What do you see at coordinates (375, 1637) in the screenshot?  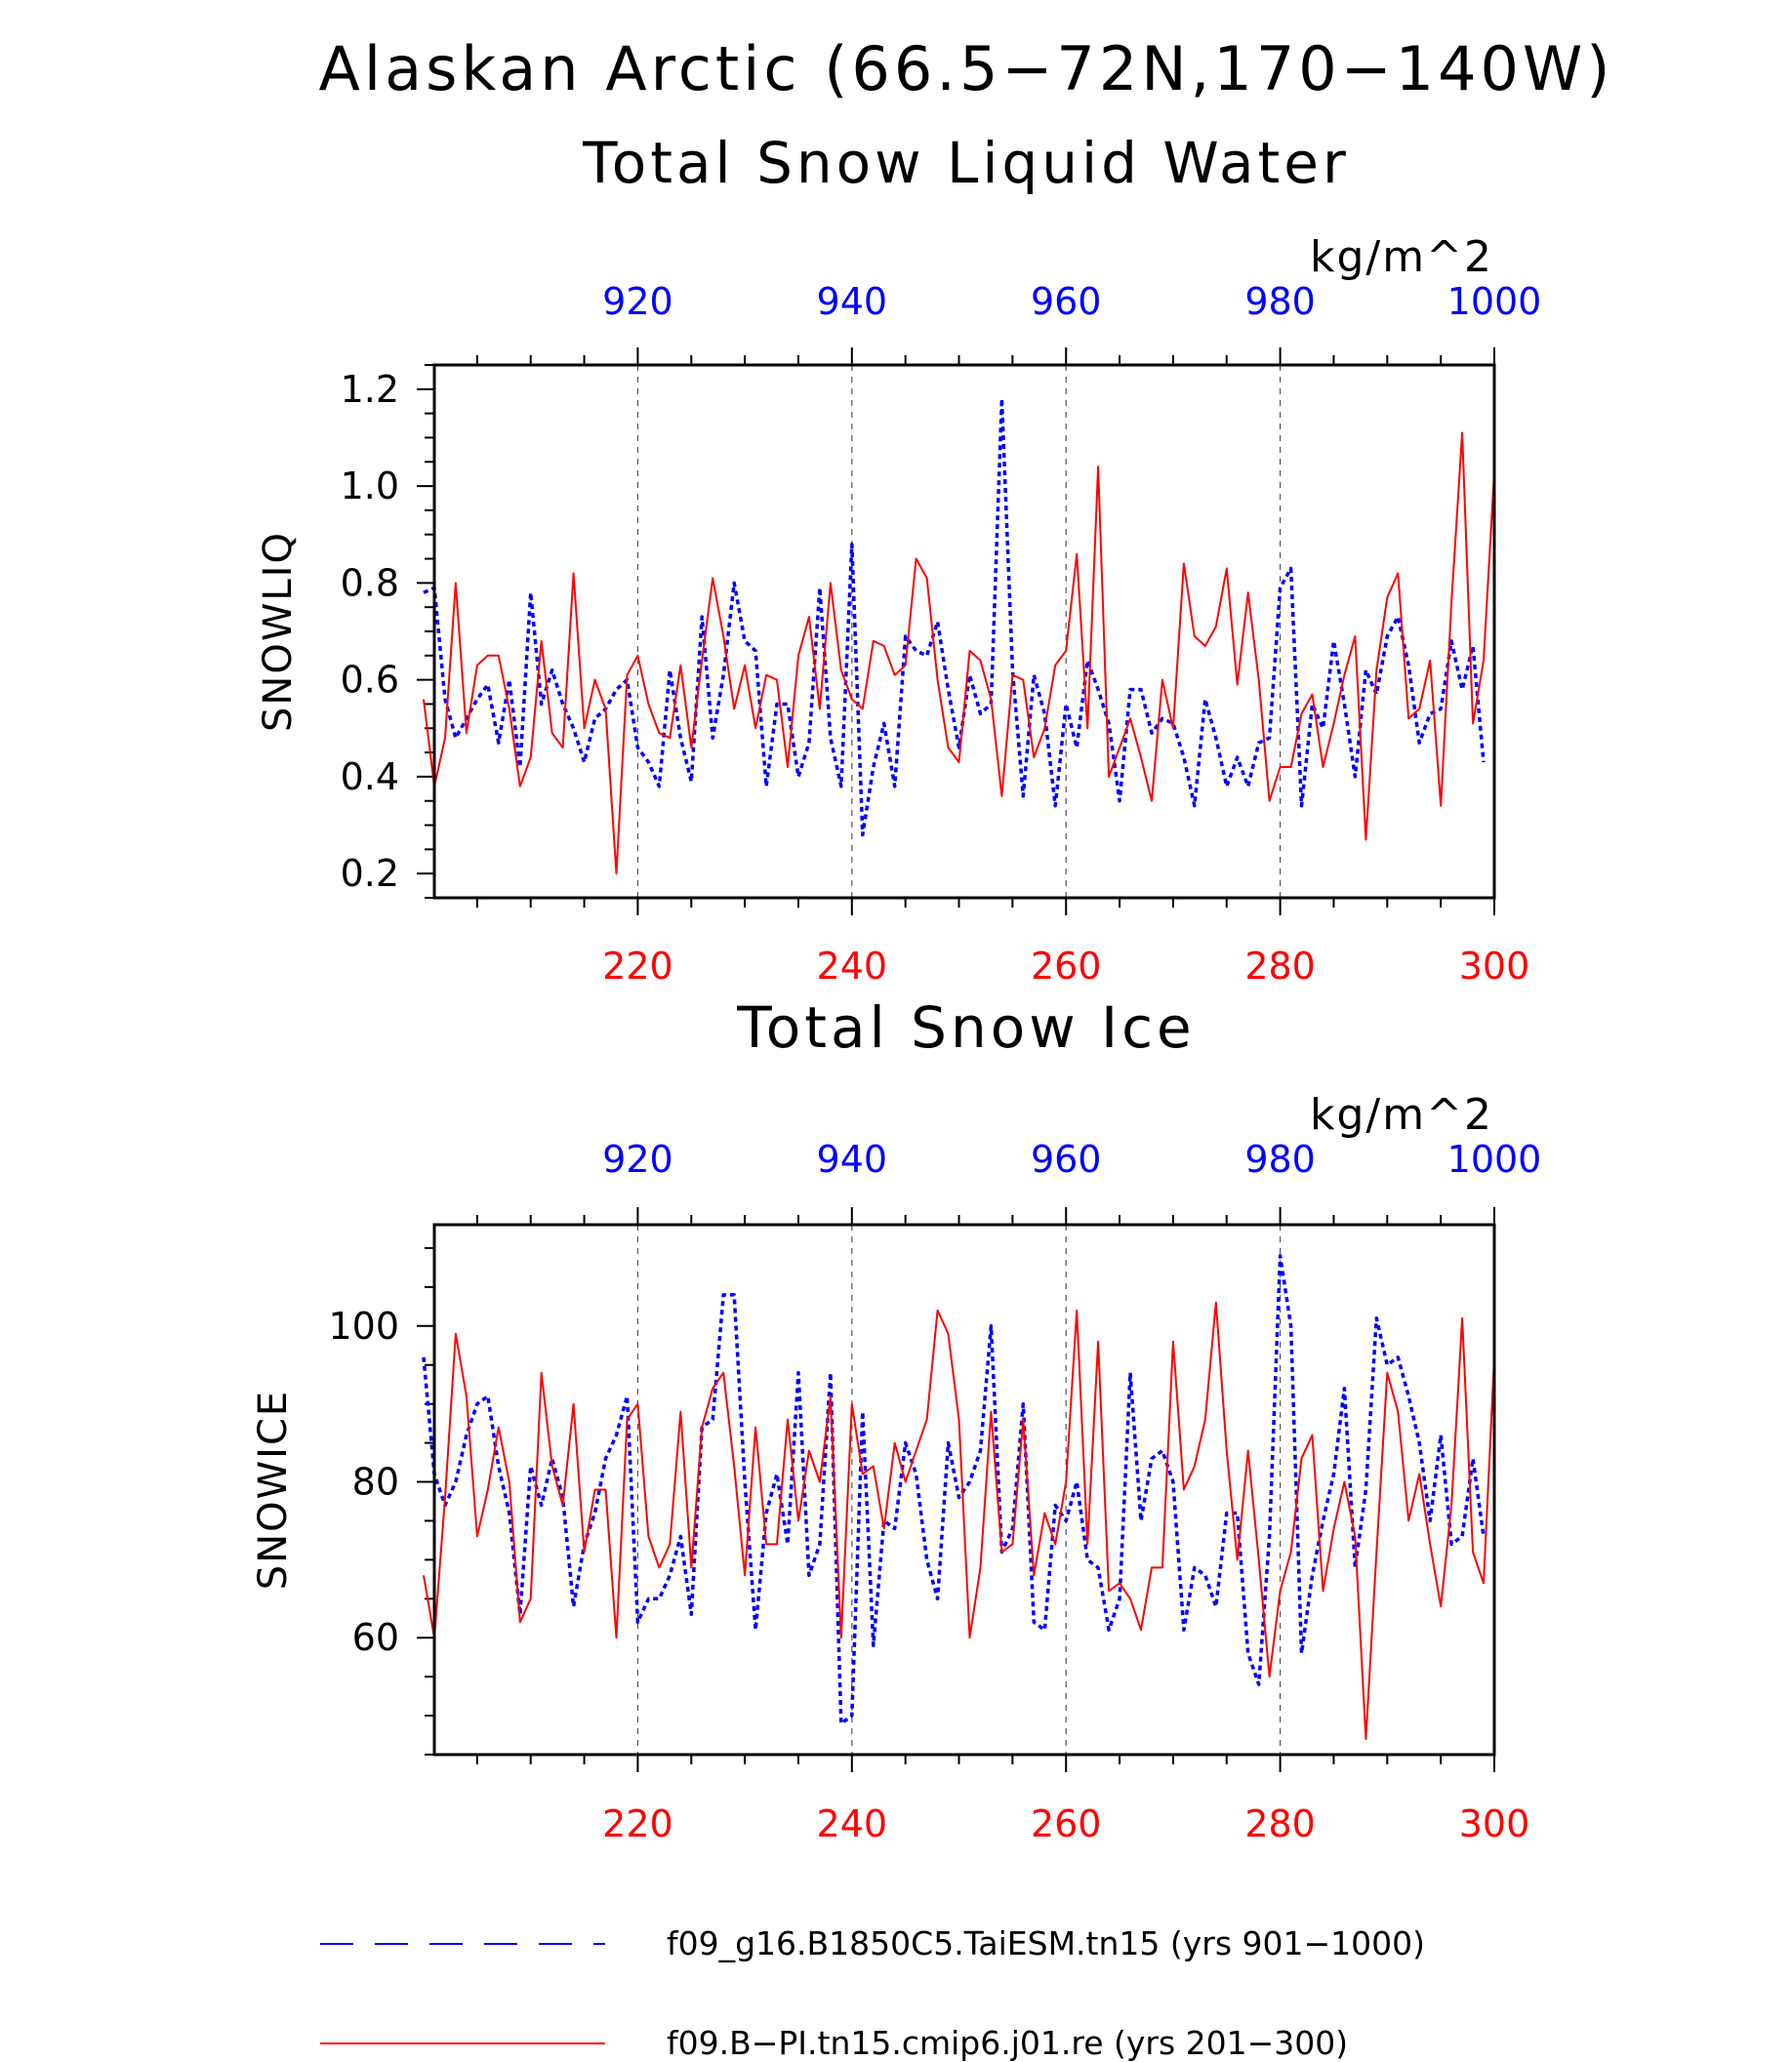 I see `y-tick-label: 60` at bounding box center [375, 1637].